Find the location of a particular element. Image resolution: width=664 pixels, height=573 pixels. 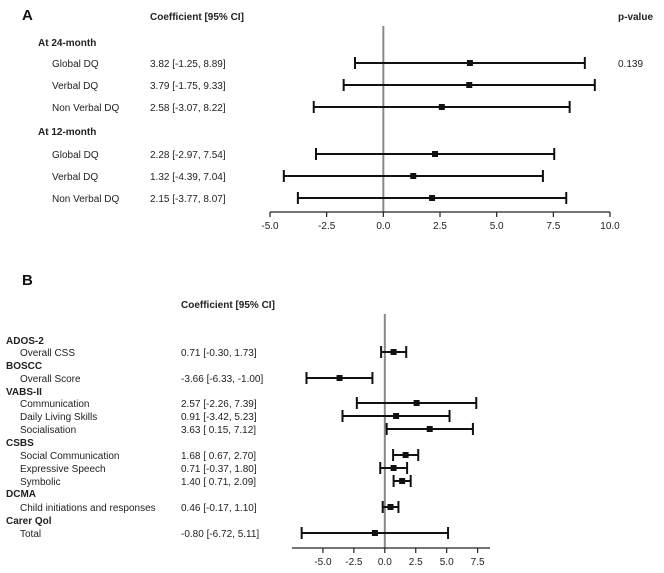

x-tick-label-b: -5.0 is located at coordinates (323, 562).